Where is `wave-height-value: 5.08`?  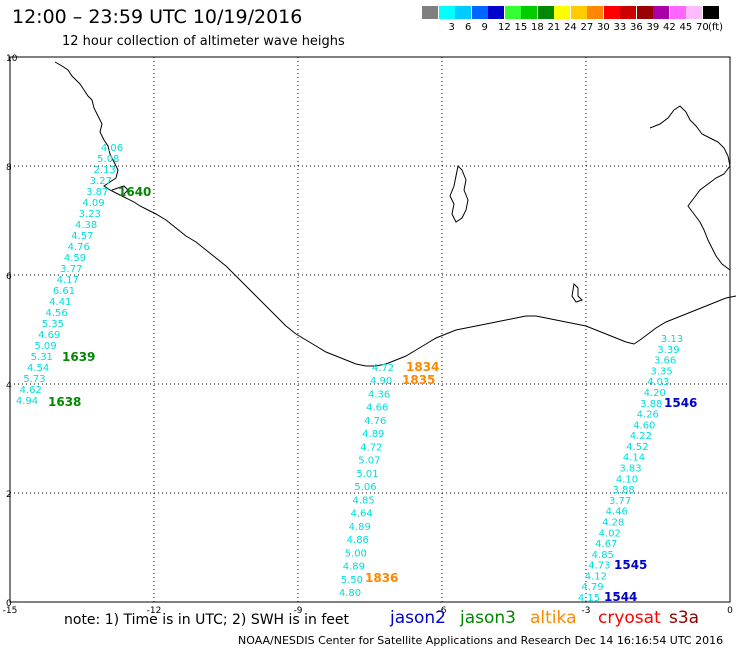 wave-height-value: 5.08 is located at coordinates (108, 159).